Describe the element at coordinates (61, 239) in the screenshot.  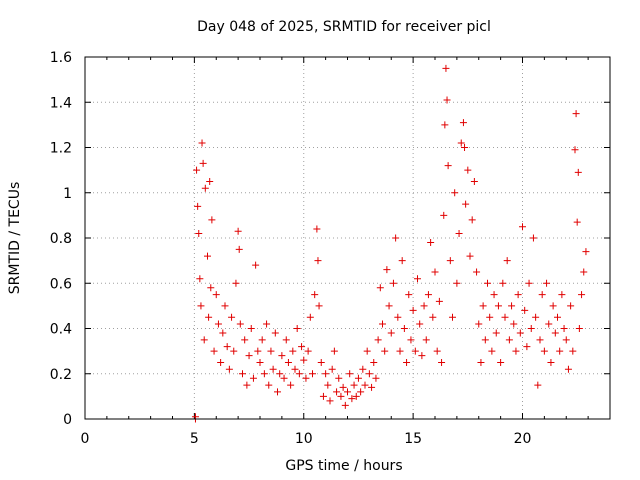
I see `y-tick-label: 0.8` at that location.